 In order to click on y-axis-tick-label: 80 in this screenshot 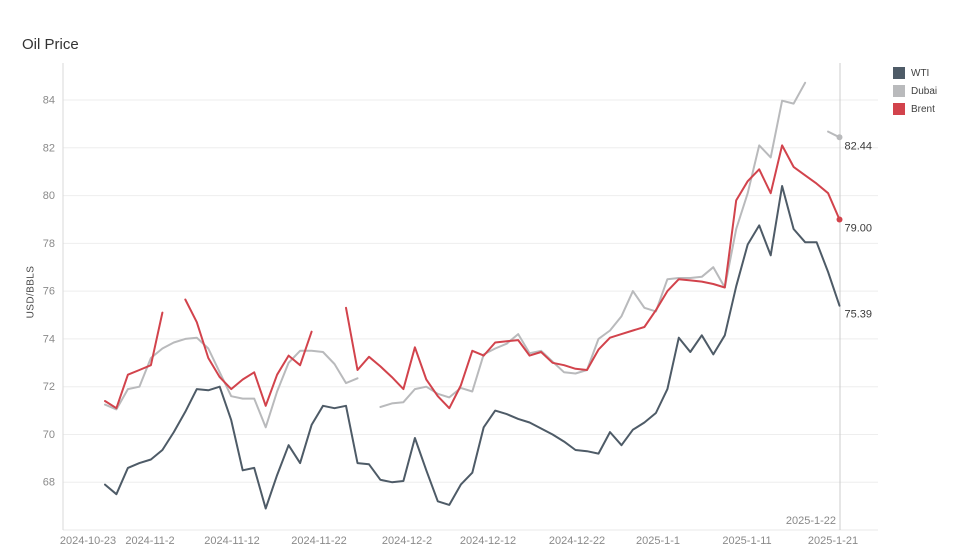, I will do `click(49, 196)`.